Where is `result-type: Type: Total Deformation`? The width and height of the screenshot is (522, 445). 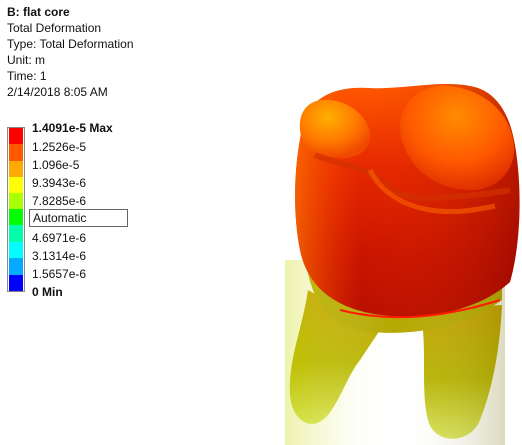 result-type: Type: Total Deformation is located at coordinates (70, 44).